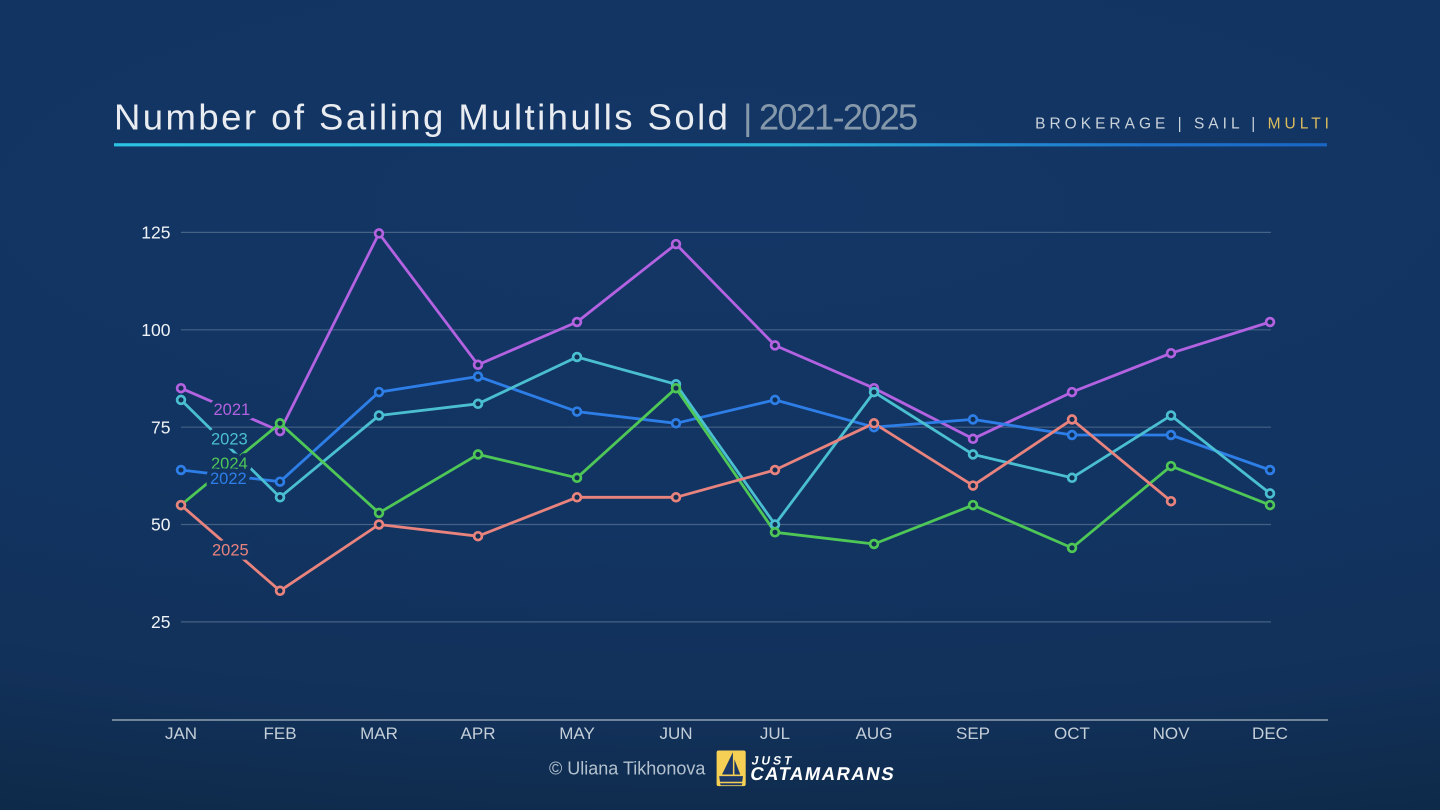  Describe the element at coordinates (973, 733) in the screenshot. I see `svg-text: SEP` at that location.